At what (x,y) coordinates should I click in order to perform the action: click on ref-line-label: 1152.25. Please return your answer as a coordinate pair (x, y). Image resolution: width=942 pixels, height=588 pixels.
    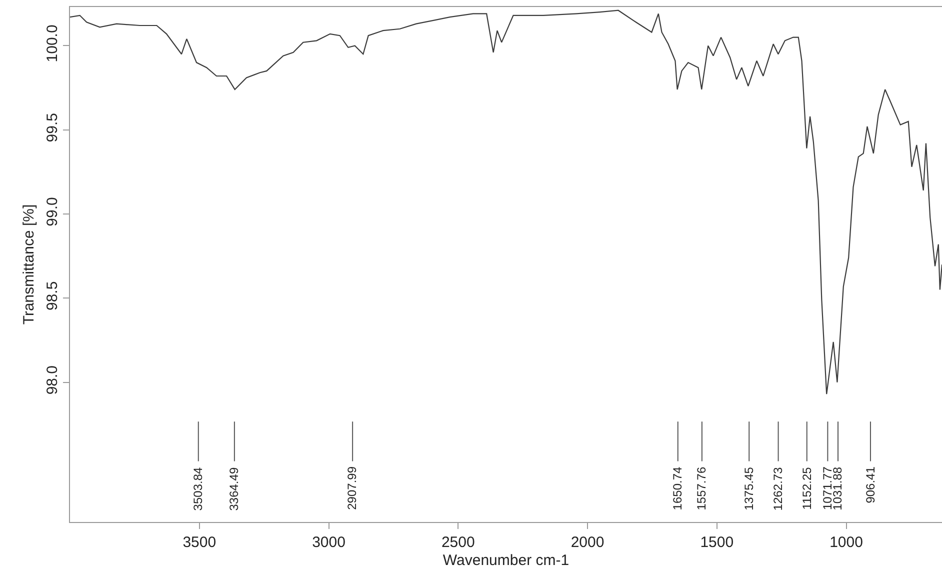
    Looking at the image, I should click on (807, 488).